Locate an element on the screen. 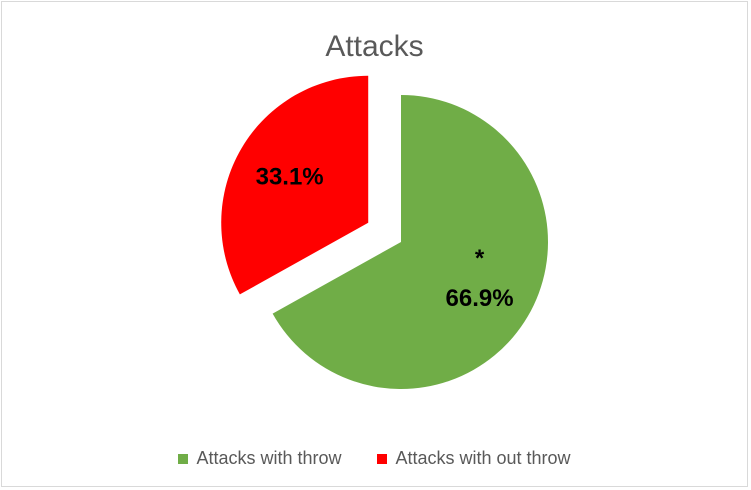 The width and height of the screenshot is (751, 490). significance-marker: * is located at coordinates (480, 258).